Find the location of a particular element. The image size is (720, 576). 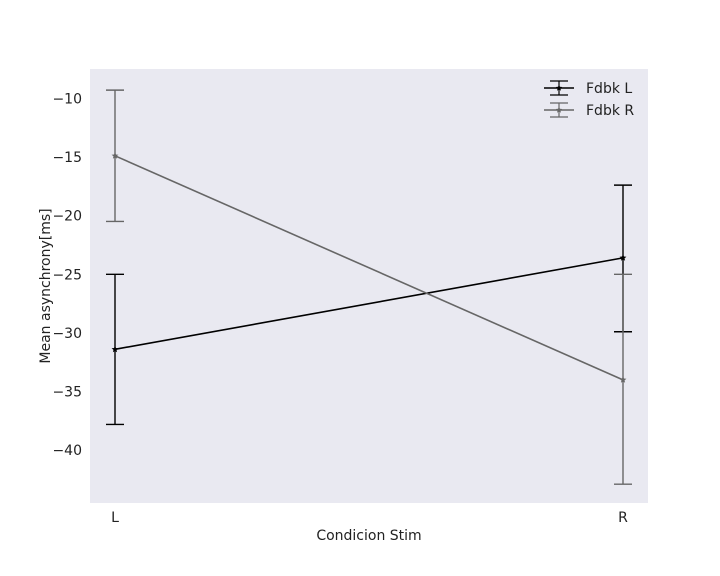

y-tick-label: −20 is located at coordinates (67, 217).